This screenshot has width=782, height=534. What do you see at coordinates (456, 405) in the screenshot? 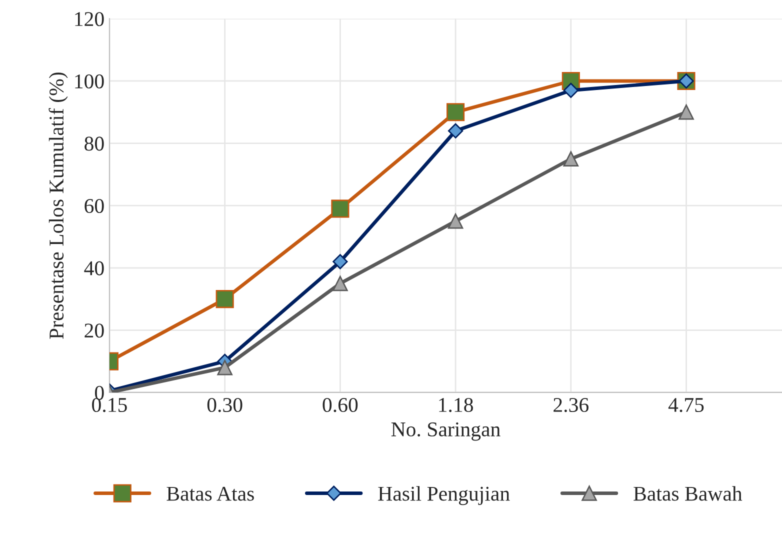
I see `x-tick-label: 1.18` at bounding box center [456, 405].